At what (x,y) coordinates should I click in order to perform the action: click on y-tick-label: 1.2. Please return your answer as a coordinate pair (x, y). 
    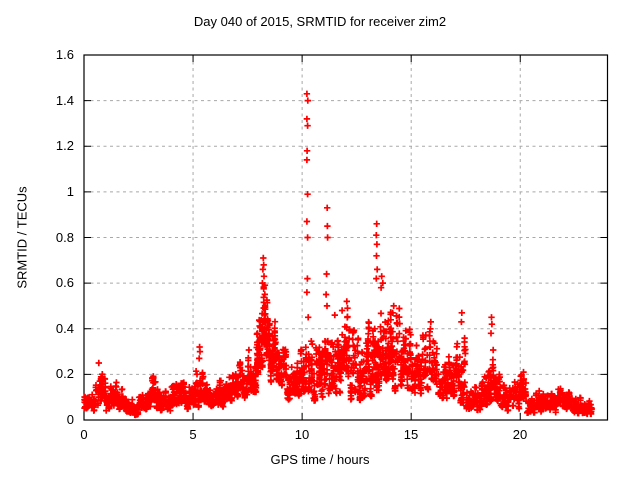
    Looking at the image, I should click on (64, 146).